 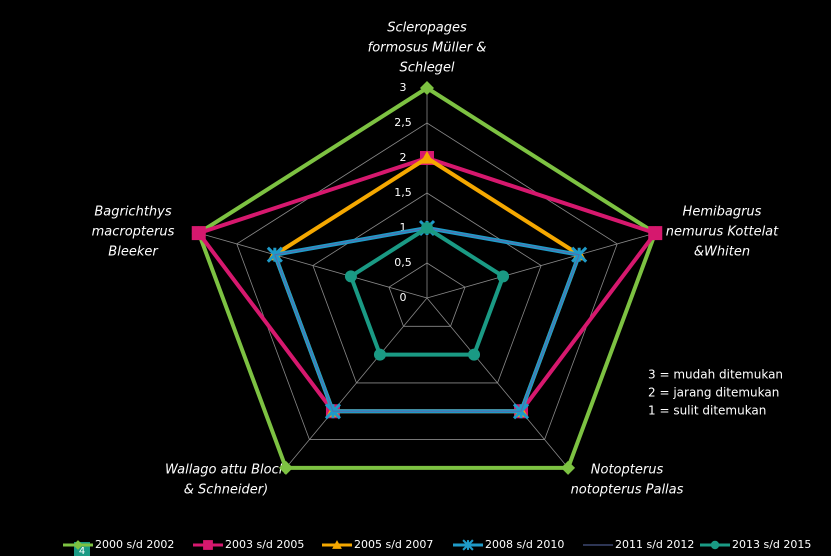 I want to click on r-tick-label: 0, so click(x=403, y=297).